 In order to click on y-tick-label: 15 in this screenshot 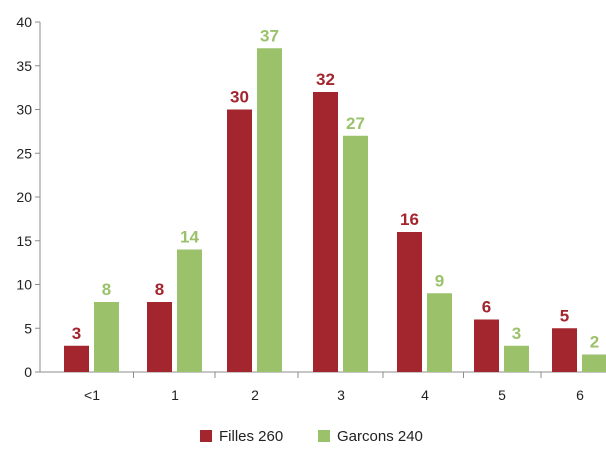, I will do `click(24, 241)`.